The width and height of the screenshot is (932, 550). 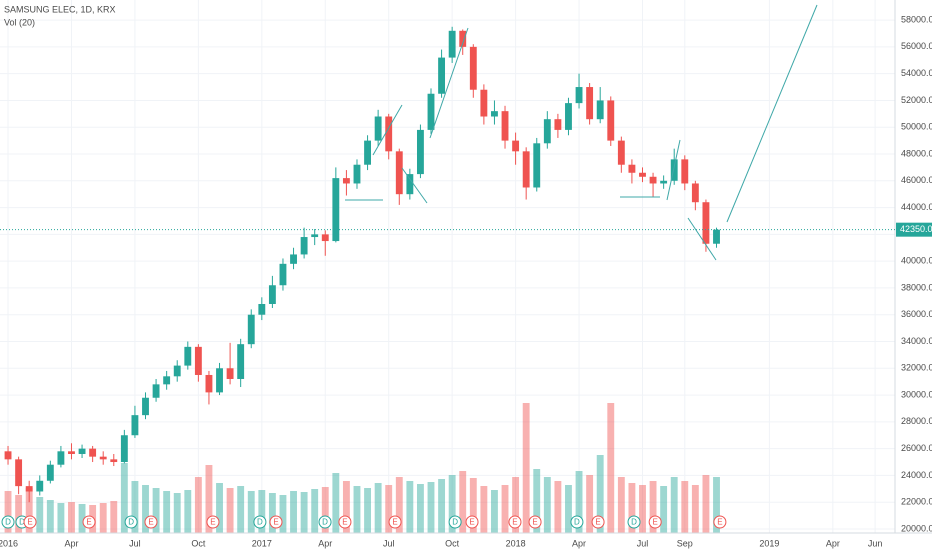 I want to click on x-tick-label: 2019, so click(x=769, y=543).